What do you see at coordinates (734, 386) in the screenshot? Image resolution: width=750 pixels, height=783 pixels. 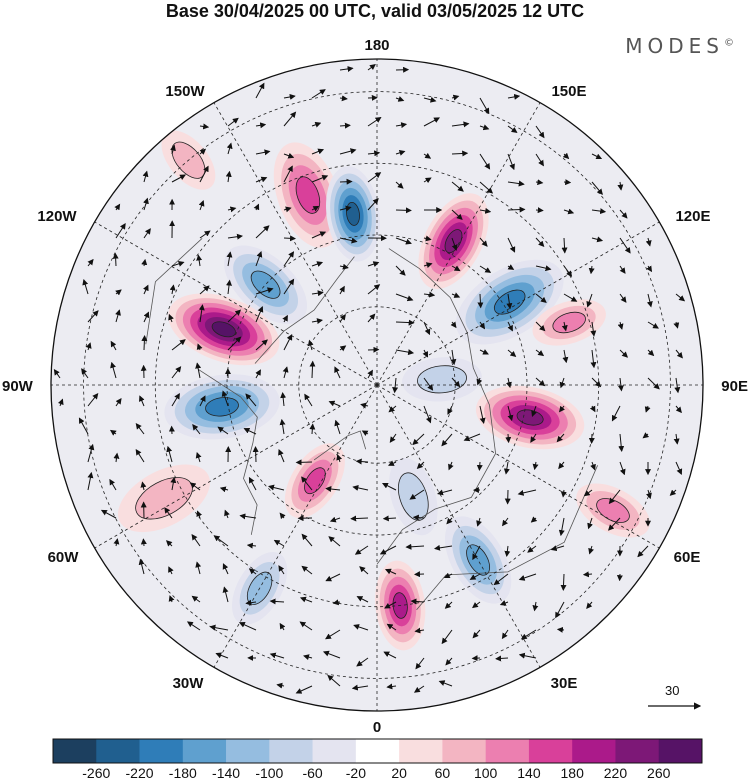 I see `lon-label-90e: 90E` at bounding box center [734, 386].